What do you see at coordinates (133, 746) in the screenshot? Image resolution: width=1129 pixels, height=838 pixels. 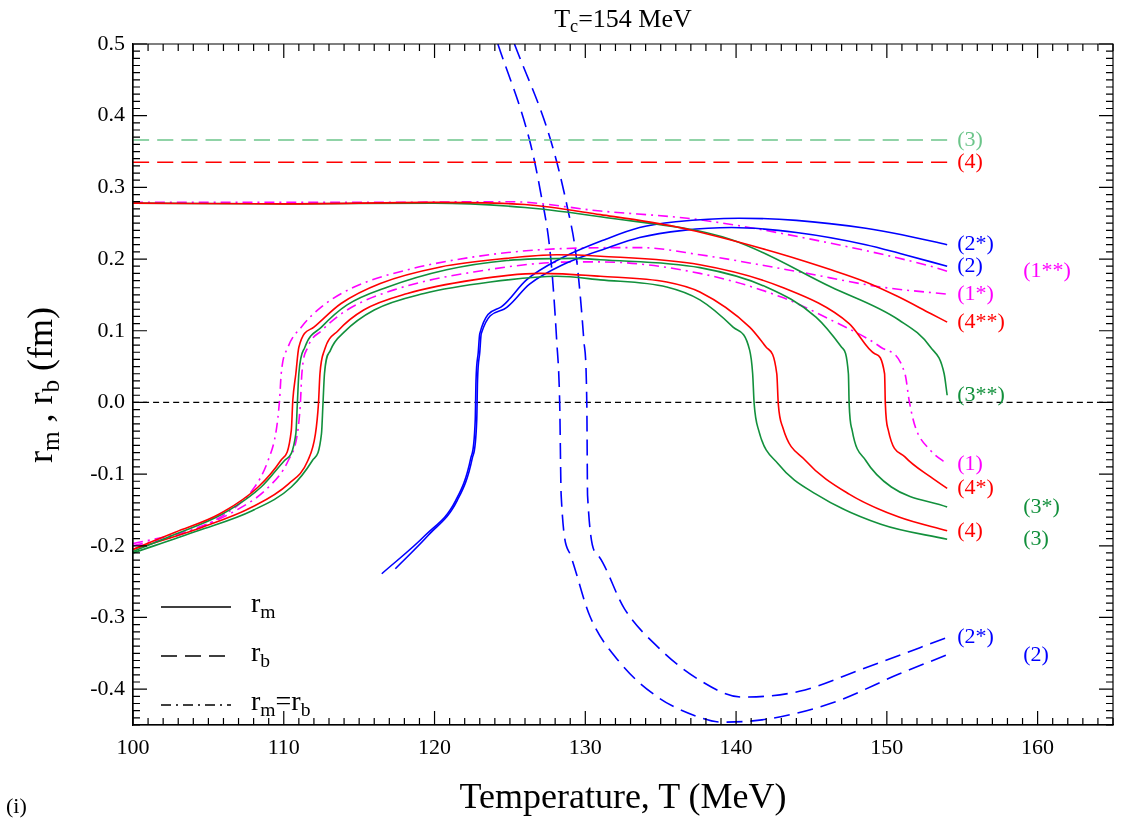 I see `x-tick-label: 100` at bounding box center [133, 746].